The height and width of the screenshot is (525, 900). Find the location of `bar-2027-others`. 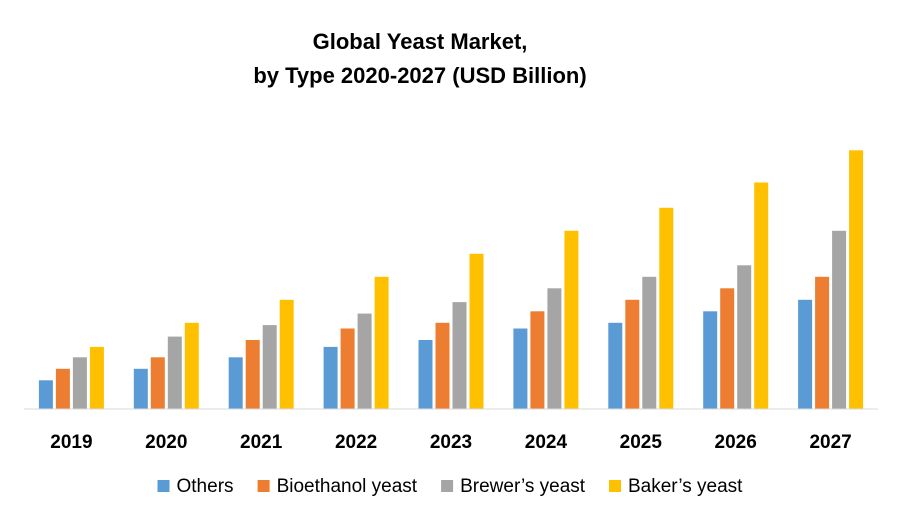

bar-2027-others is located at coordinates (805, 354).